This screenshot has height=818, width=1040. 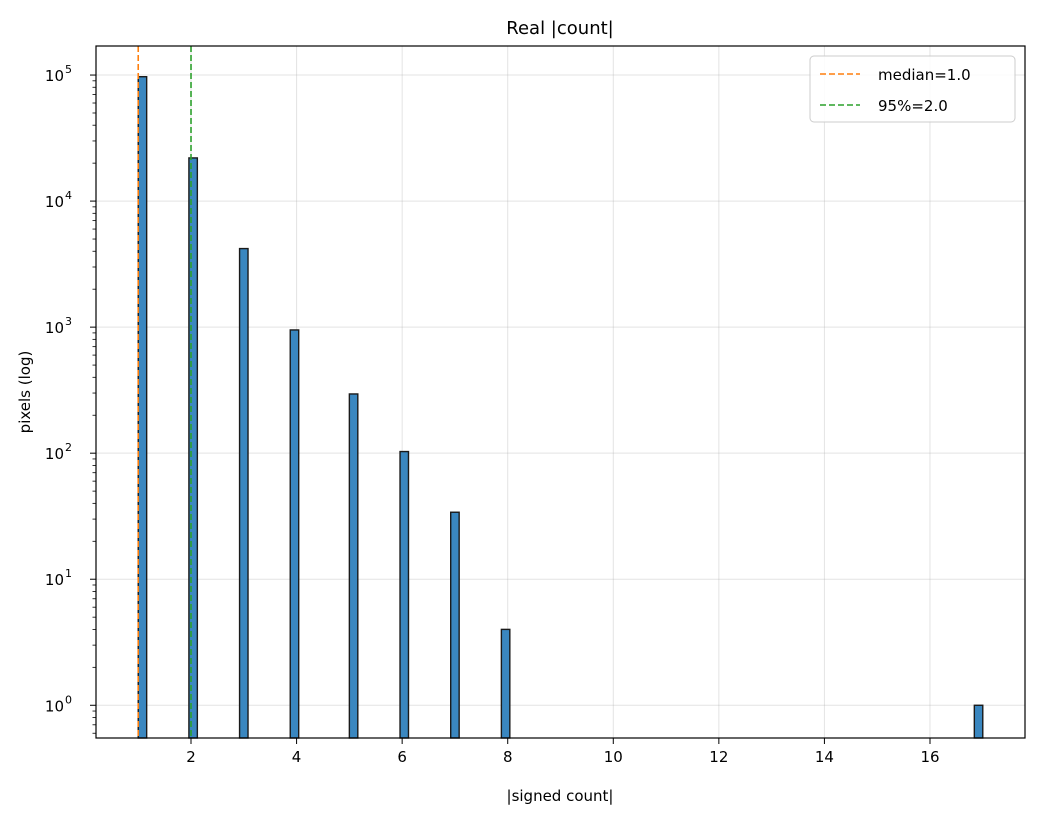 I want to click on x-tick-label: 12, so click(x=718, y=757).